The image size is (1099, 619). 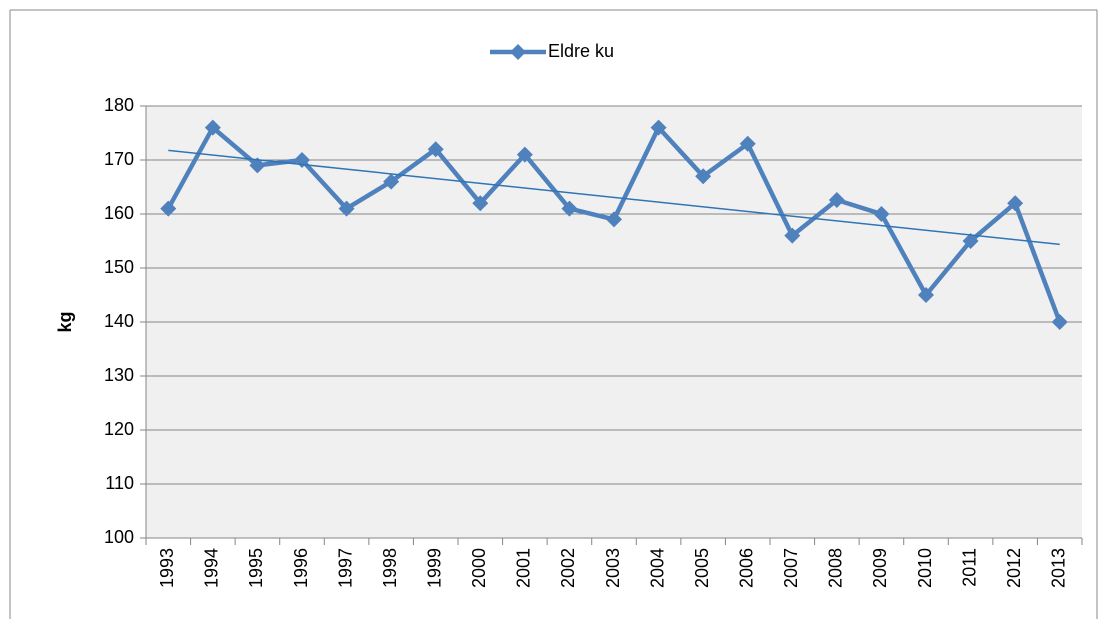 I want to click on trendline, so click(x=614, y=197).